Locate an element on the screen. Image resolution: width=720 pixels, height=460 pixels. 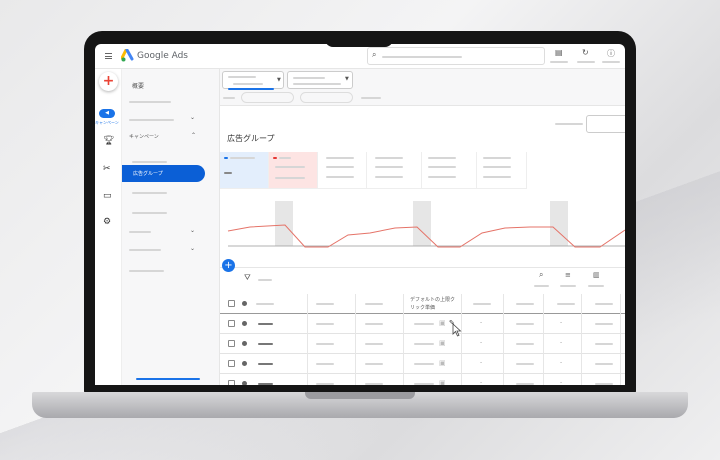
goals-icon: 🏆︎ is located at coordinates (109, 141).